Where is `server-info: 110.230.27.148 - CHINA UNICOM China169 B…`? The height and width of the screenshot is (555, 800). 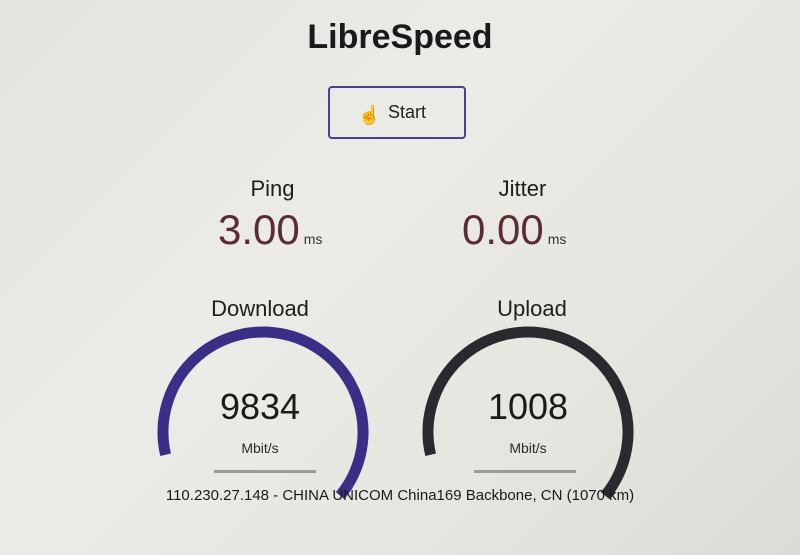 server-info: 110.230.27.148 - CHINA UNICOM China169 B… is located at coordinates (400, 495).